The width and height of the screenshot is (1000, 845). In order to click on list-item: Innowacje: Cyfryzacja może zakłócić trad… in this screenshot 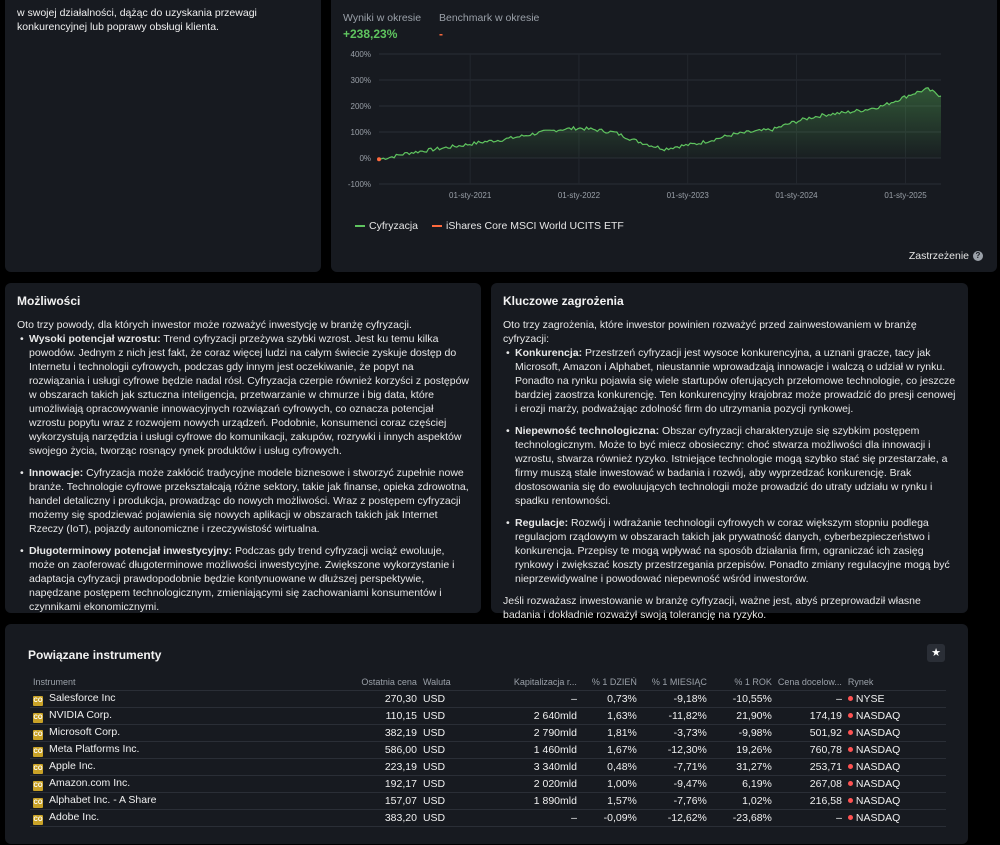, I will do `click(244, 501)`.